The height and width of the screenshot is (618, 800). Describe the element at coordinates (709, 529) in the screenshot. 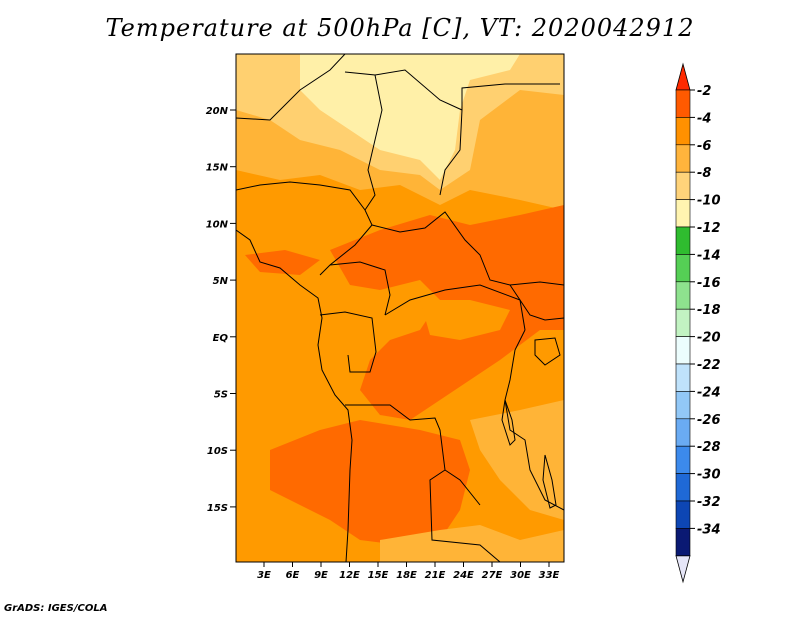

I see `colorbar-label: -34` at that location.